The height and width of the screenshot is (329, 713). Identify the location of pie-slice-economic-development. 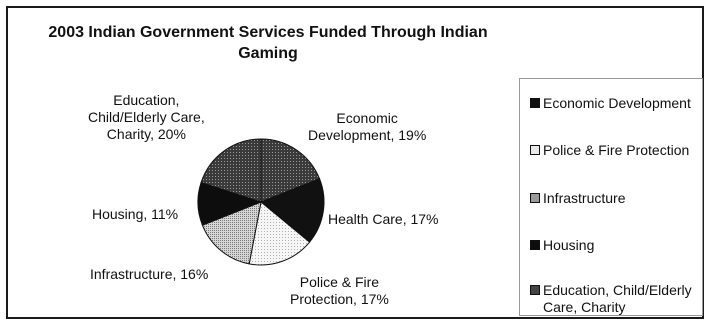
(290, 170).